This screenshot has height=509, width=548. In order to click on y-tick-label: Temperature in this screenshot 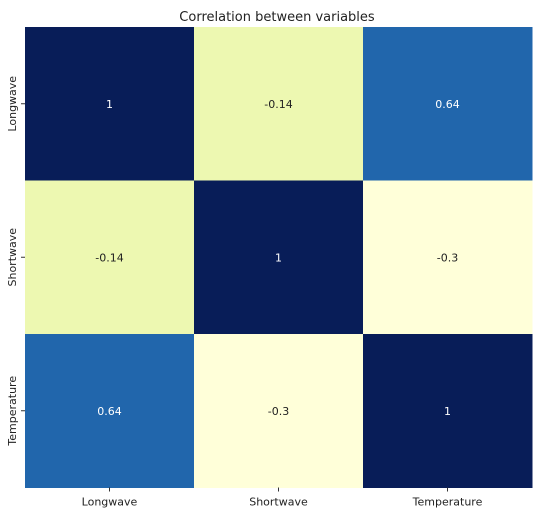, I will do `click(12, 411)`.